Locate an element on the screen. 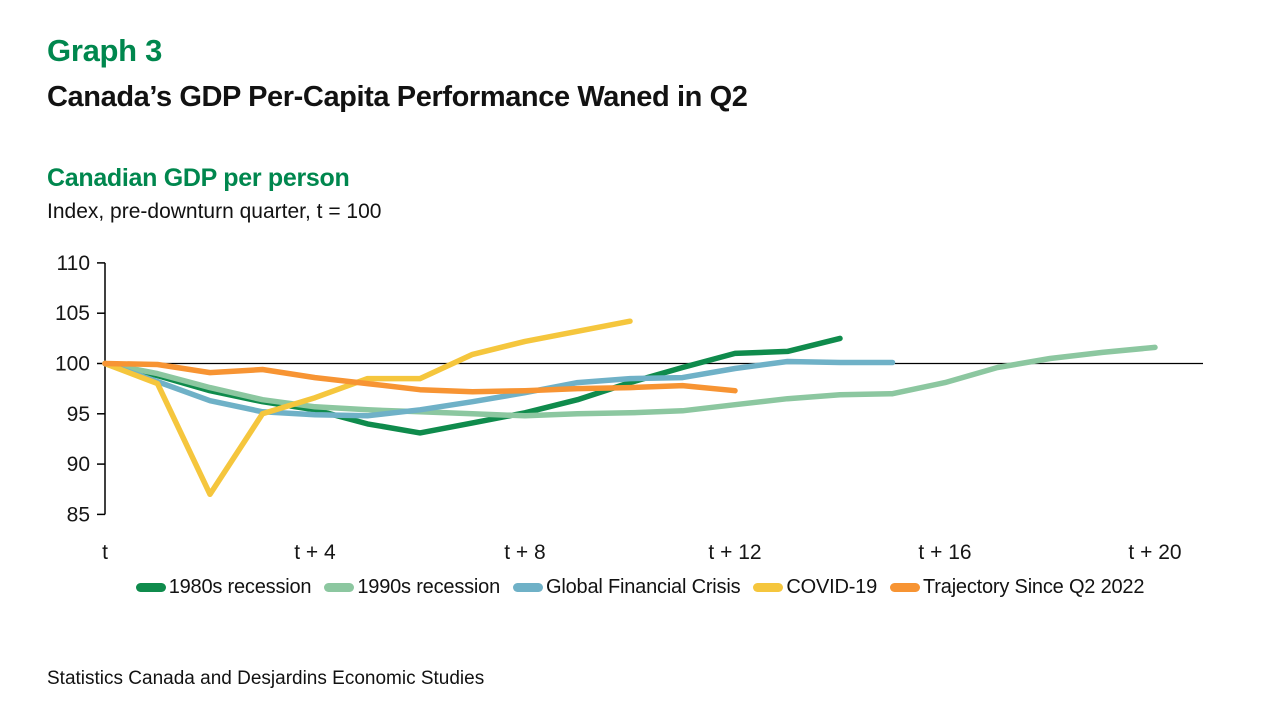  legend-item-covid-19: COVID-19 is located at coordinates (815, 587).